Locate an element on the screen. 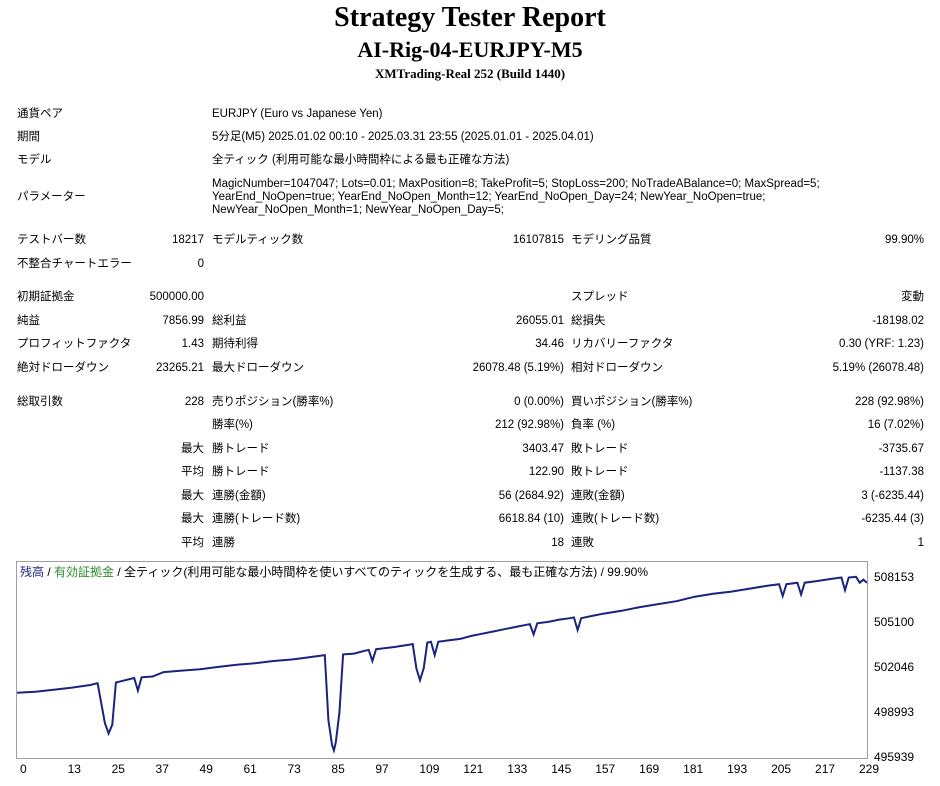  max-loss-value: -3735.67 is located at coordinates (901, 449).